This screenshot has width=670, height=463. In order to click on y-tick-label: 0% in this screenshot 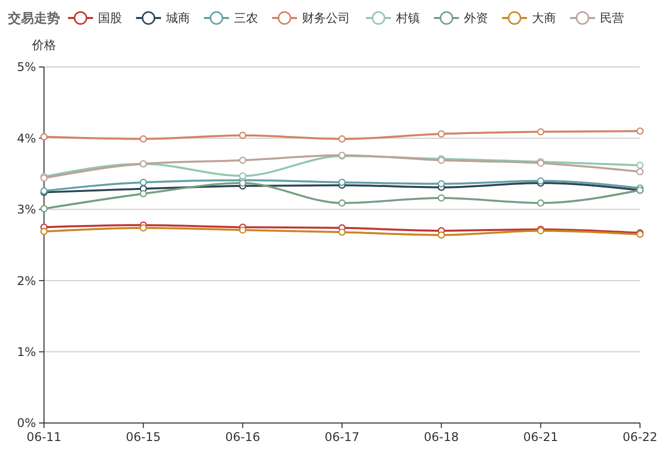, I will do `click(26, 423)`.